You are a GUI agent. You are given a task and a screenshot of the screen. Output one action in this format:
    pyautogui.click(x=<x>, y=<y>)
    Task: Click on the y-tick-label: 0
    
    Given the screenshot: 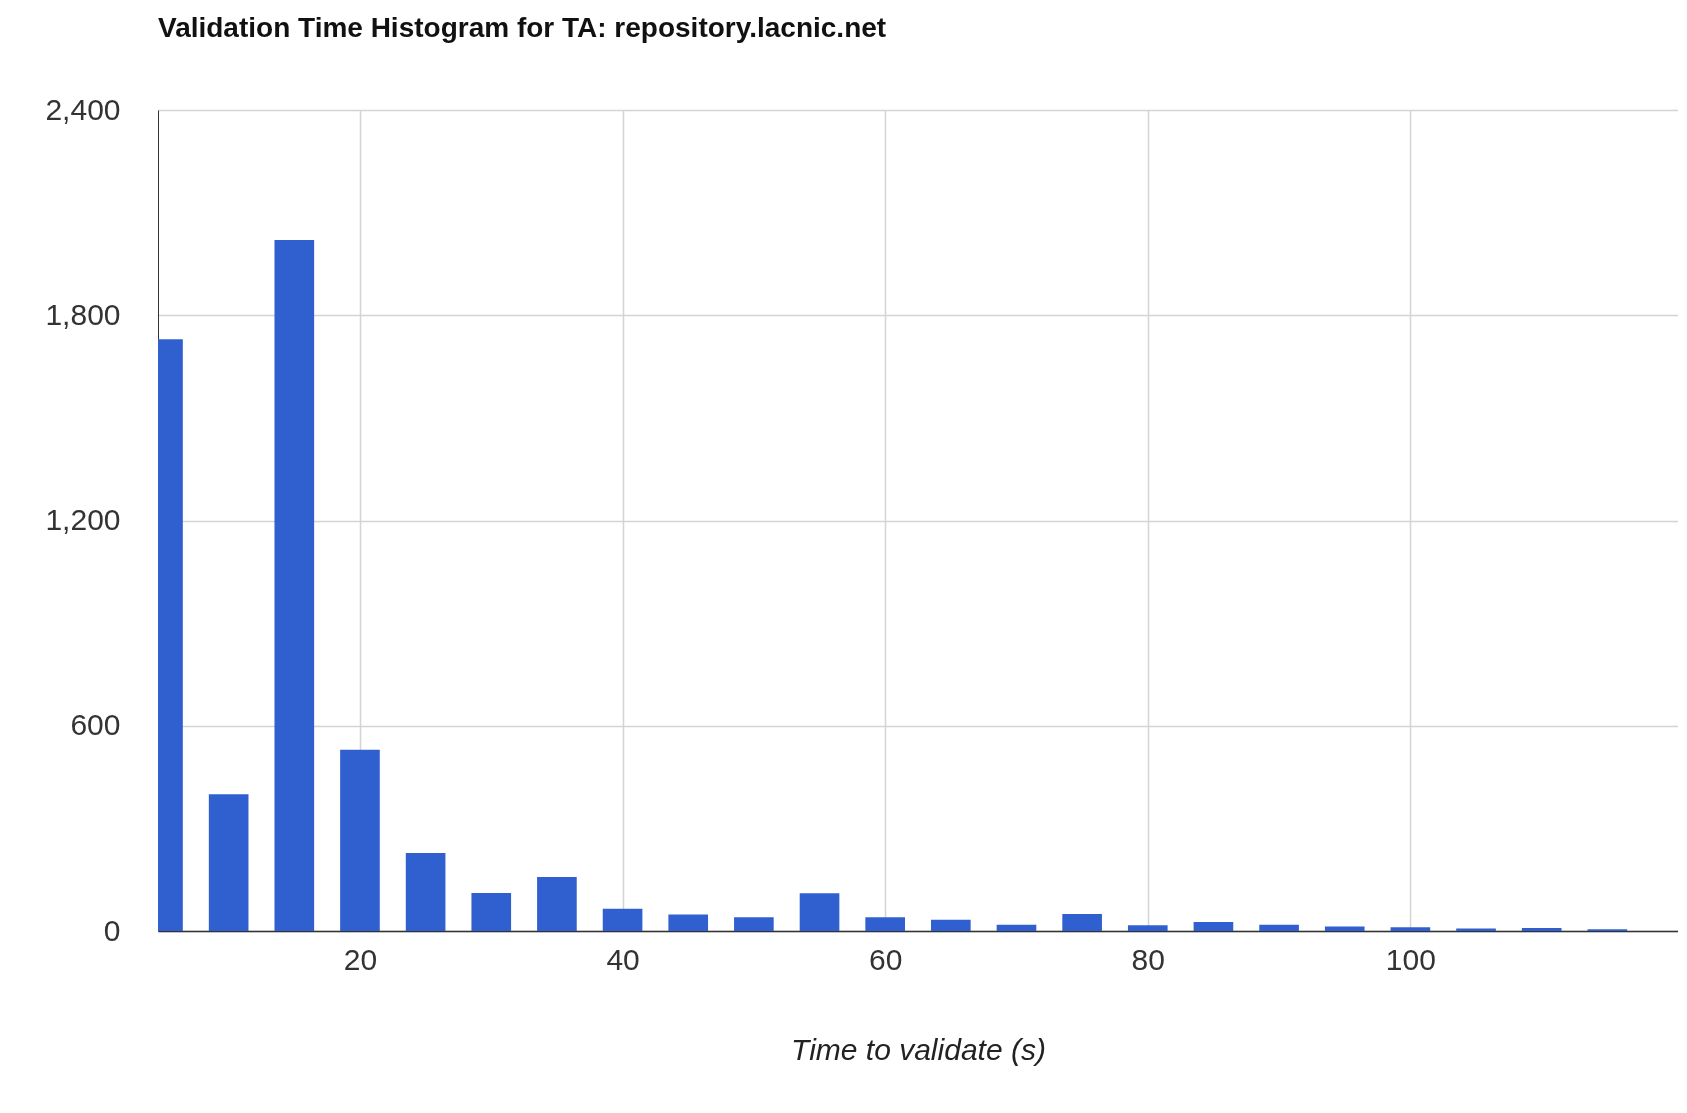 What is the action you would take?
    pyautogui.click(x=112, y=930)
    